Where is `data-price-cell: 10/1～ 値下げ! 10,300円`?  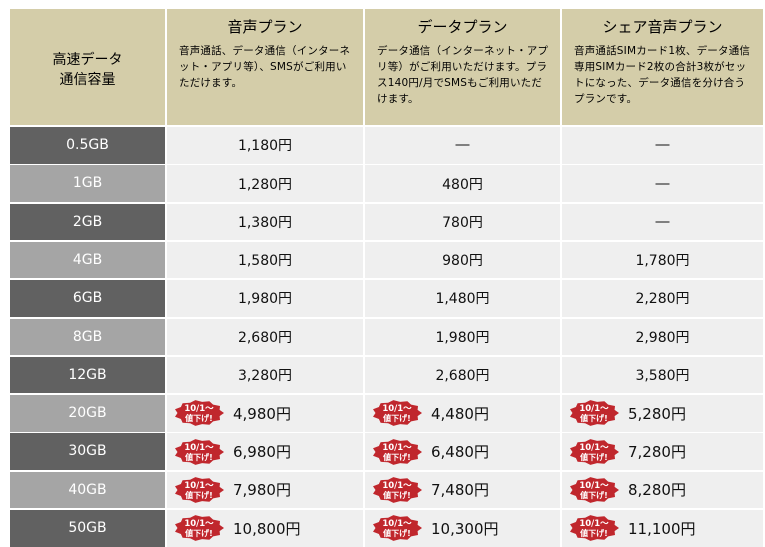 data-price-cell: 10/1～ 値下げ! 10,300円 is located at coordinates (462, 528).